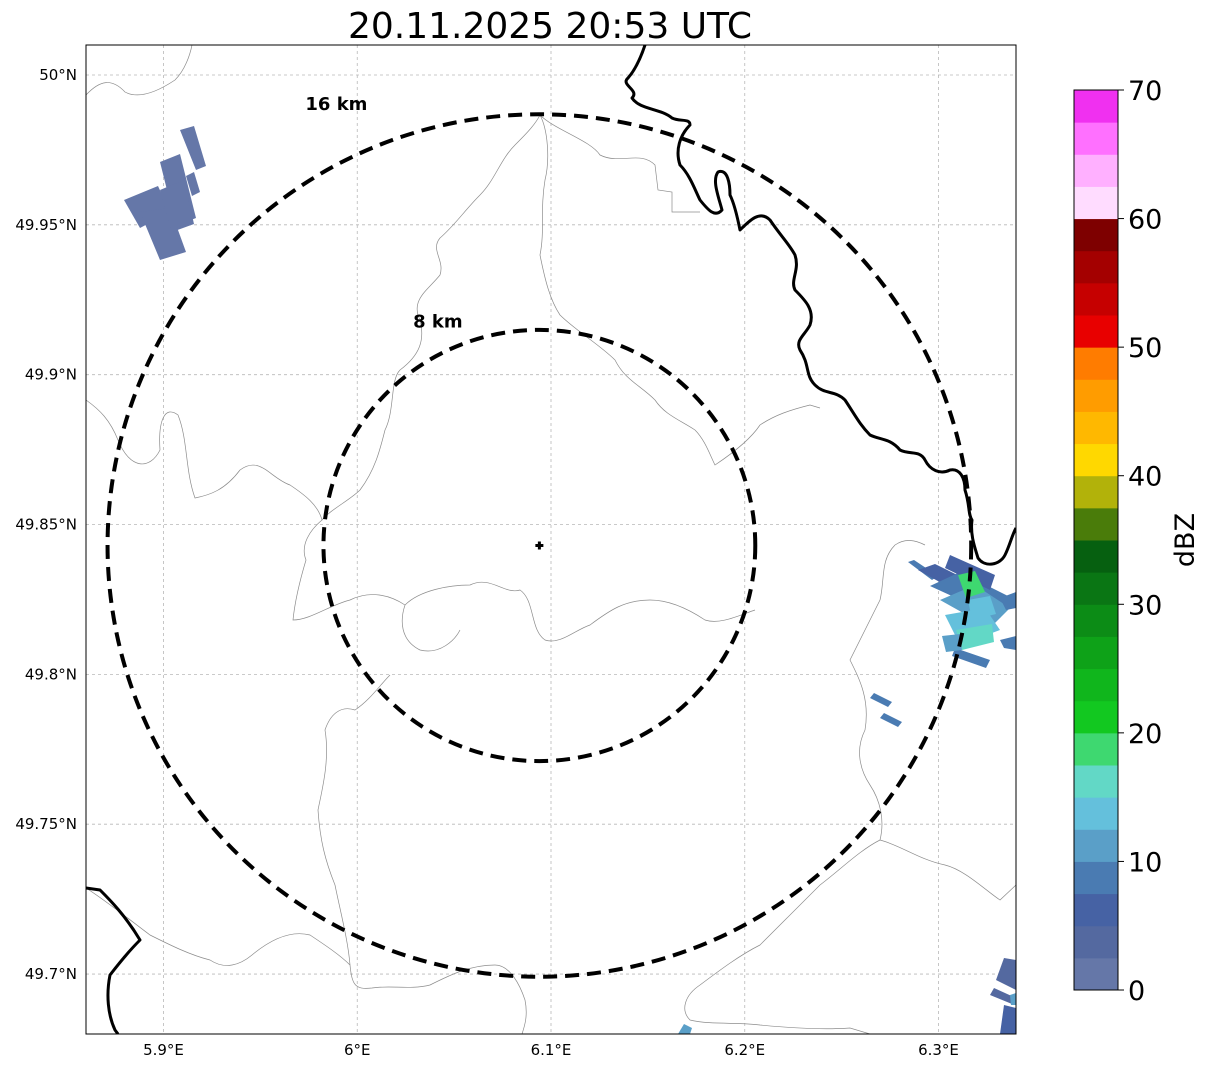 This screenshot has width=1207, height=1069. Describe the element at coordinates (551, 1050) in the screenshot. I see `lon-tick-label: 6.1°E` at that location.